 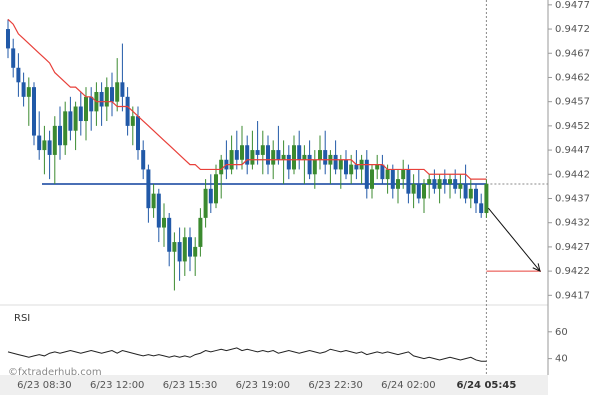 What do you see at coordinates (561, 332) in the screenshot?
I see `rsi-tick-label: 60` at bounding box center [561, 332].